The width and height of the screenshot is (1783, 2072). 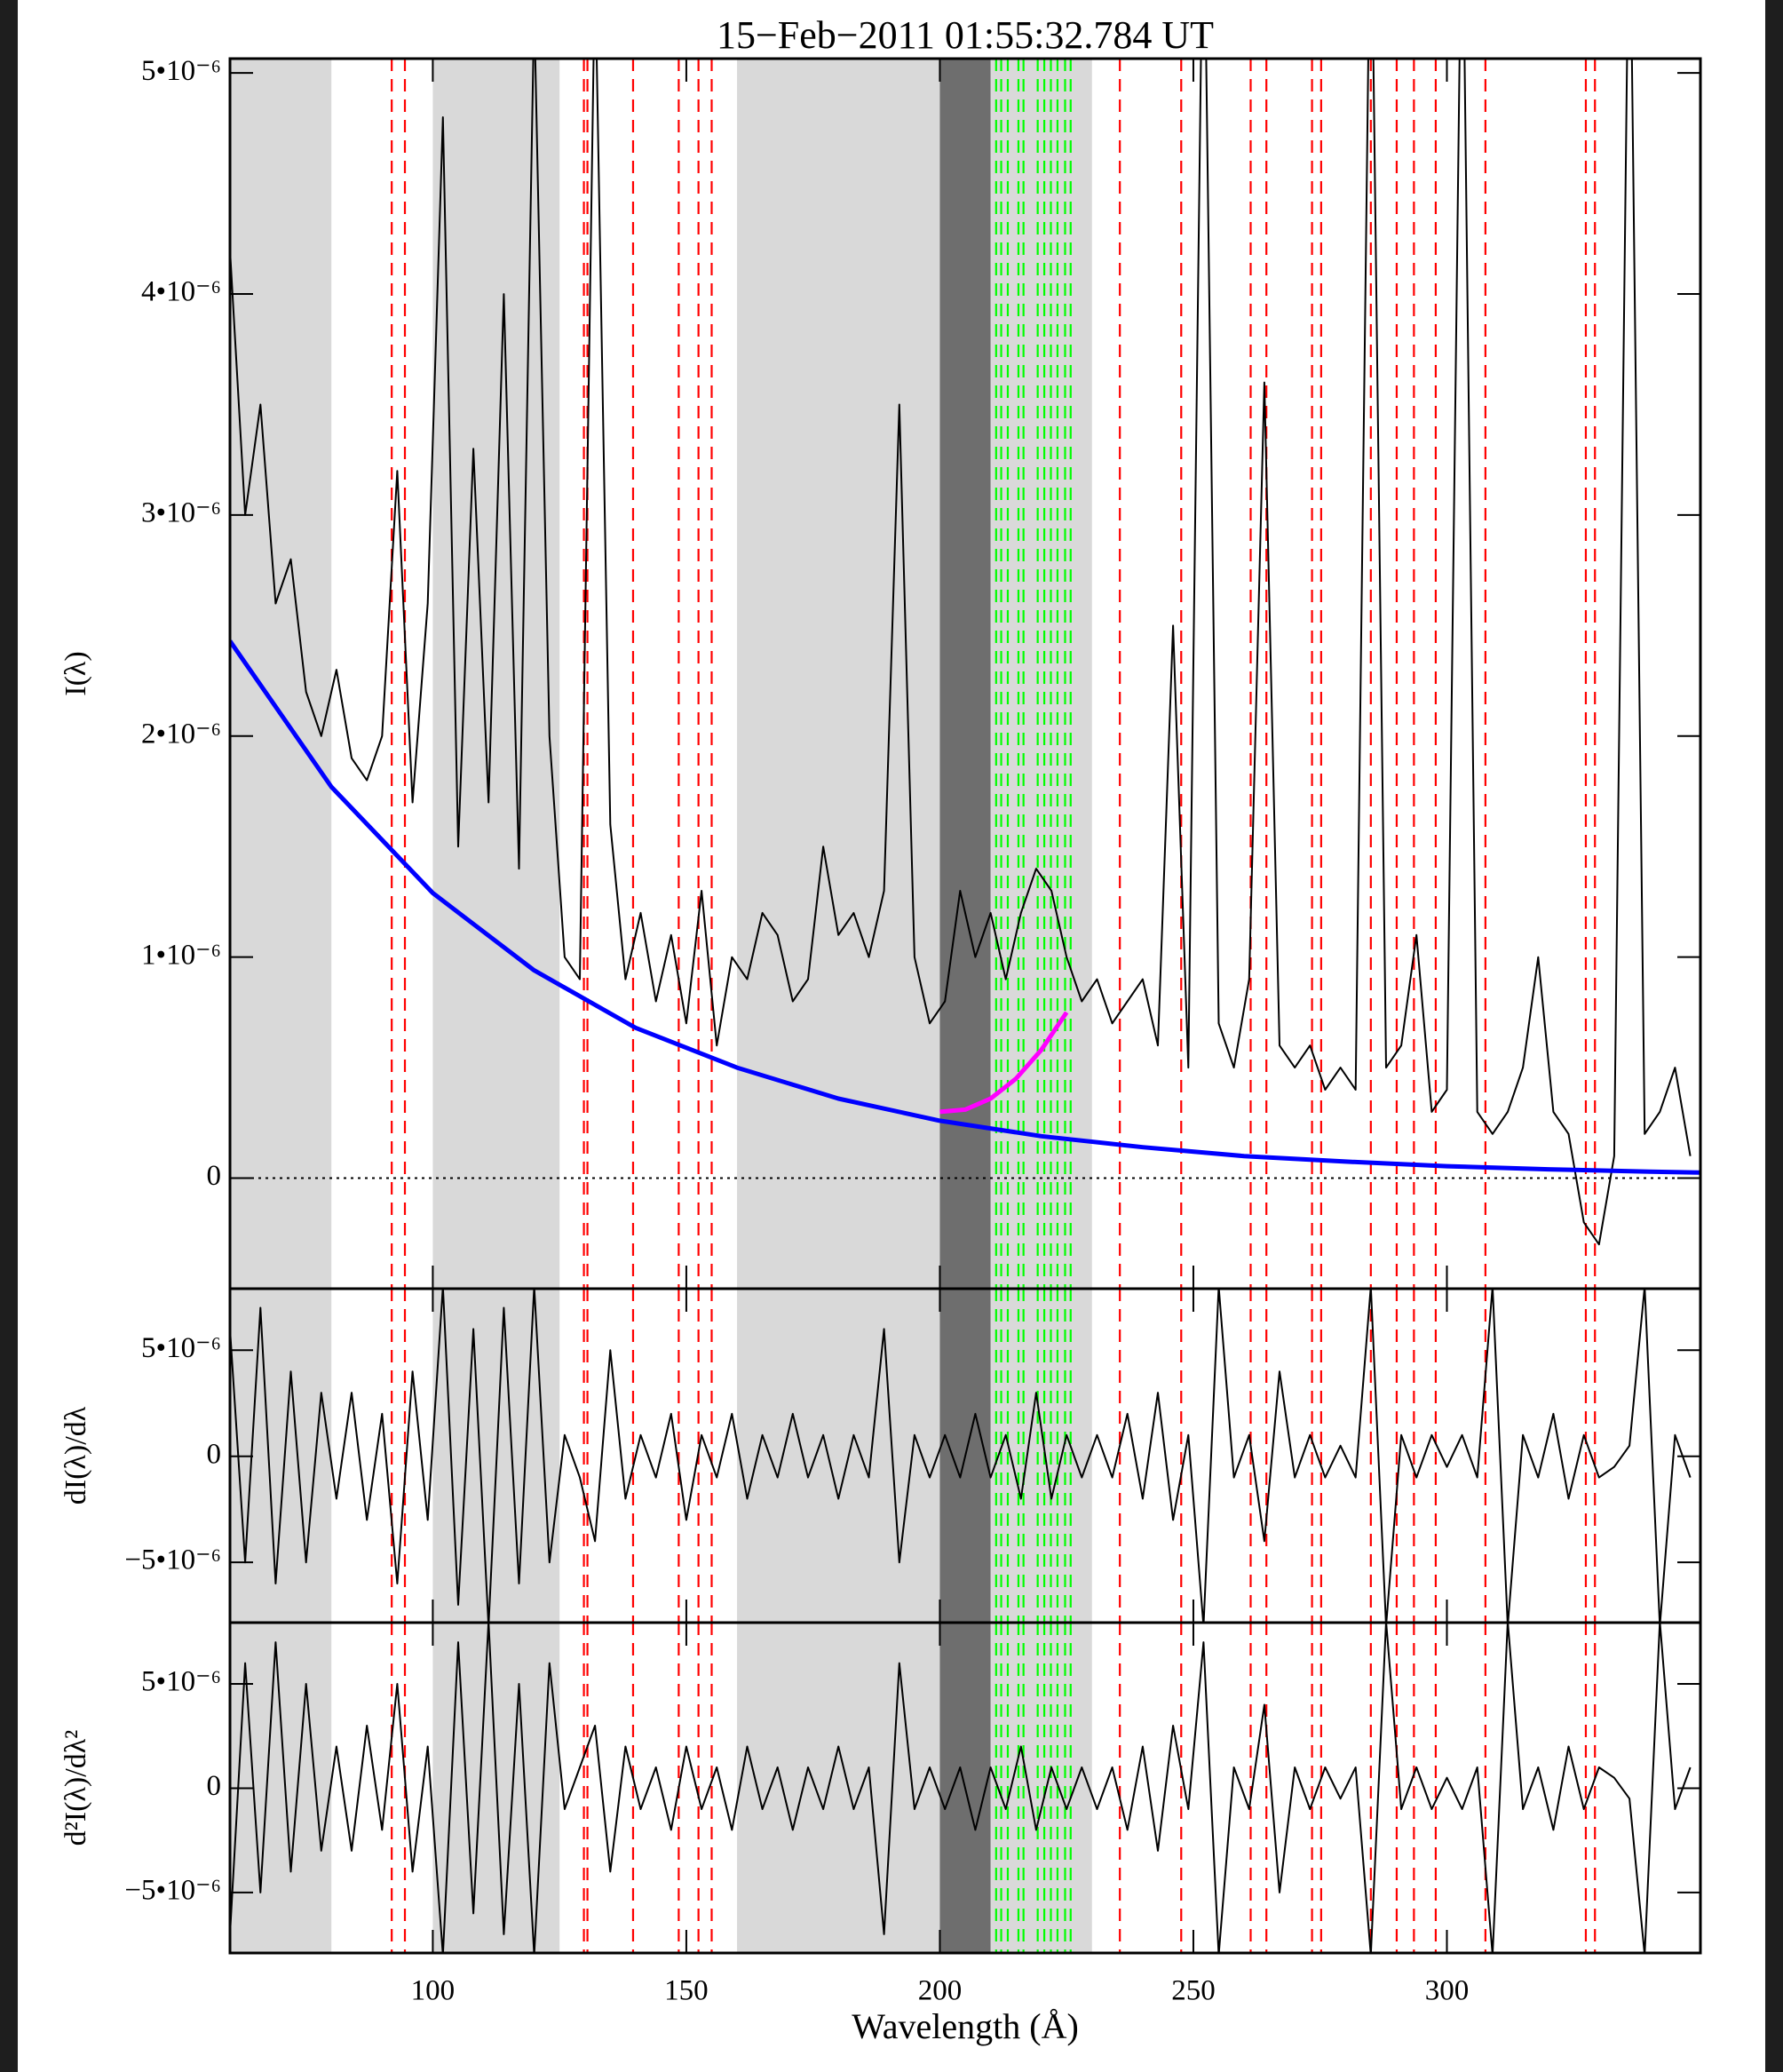 I want to click on x-tick-label: 200, so click(x=940, y=1991).